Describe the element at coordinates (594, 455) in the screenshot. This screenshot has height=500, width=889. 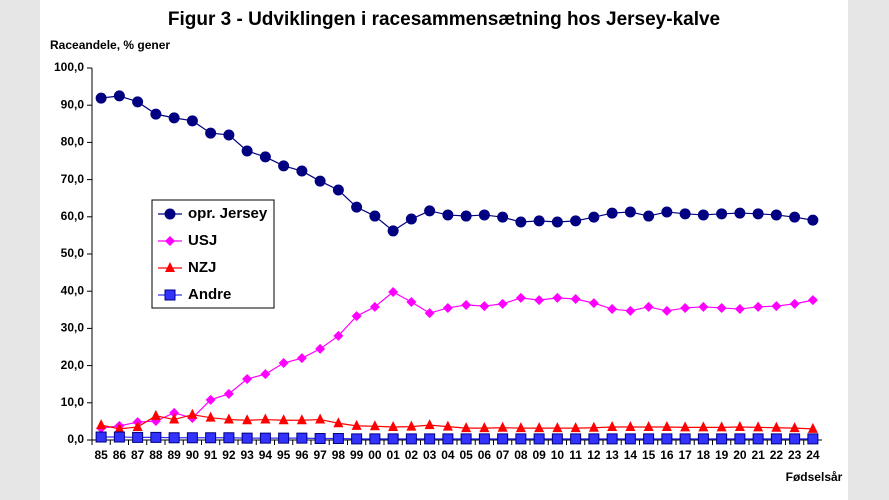
I see `x-tick-label: 12` at that location.